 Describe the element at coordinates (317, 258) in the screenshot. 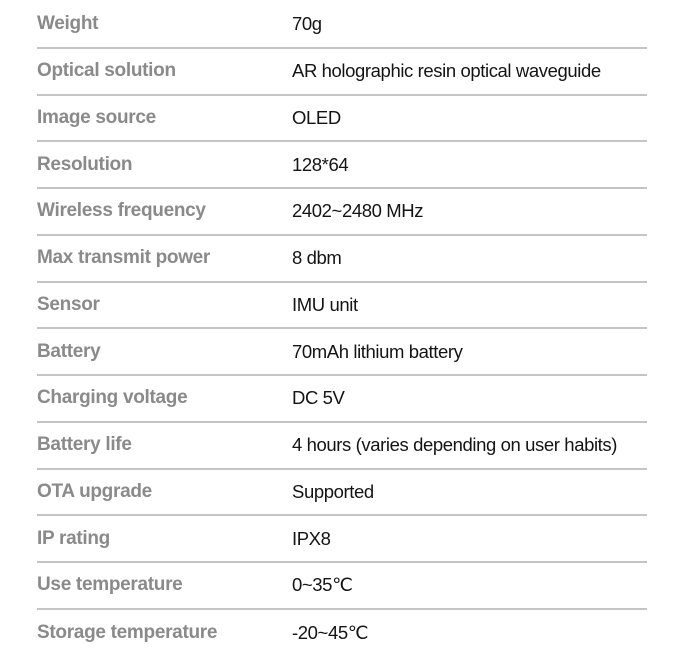

I see `spec-value: 8 dbm` at that location.